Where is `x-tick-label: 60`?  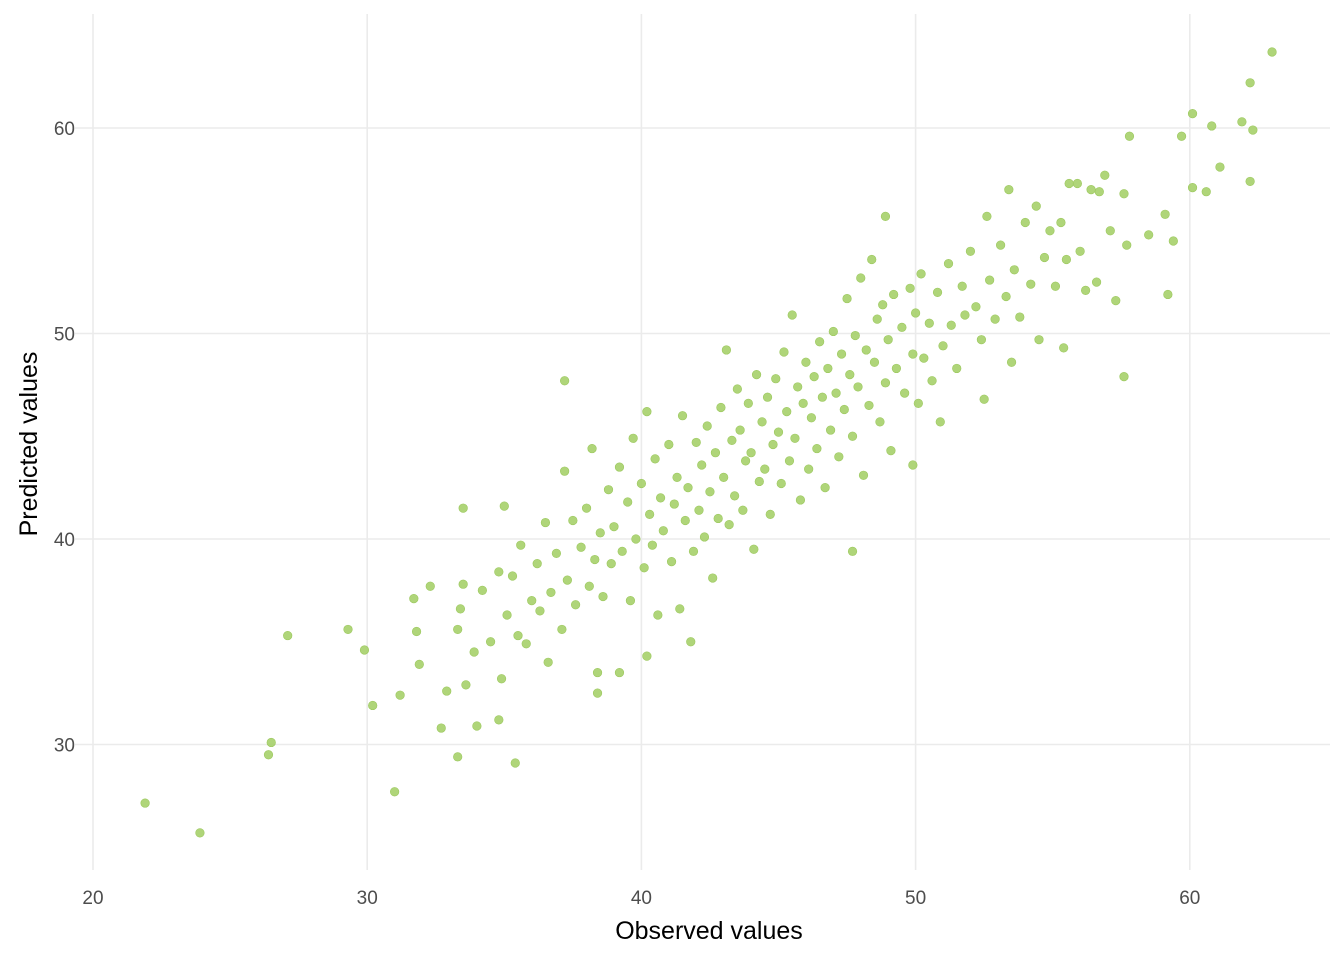
x-tick-label: 60 is located at coordinates (1189, 898).